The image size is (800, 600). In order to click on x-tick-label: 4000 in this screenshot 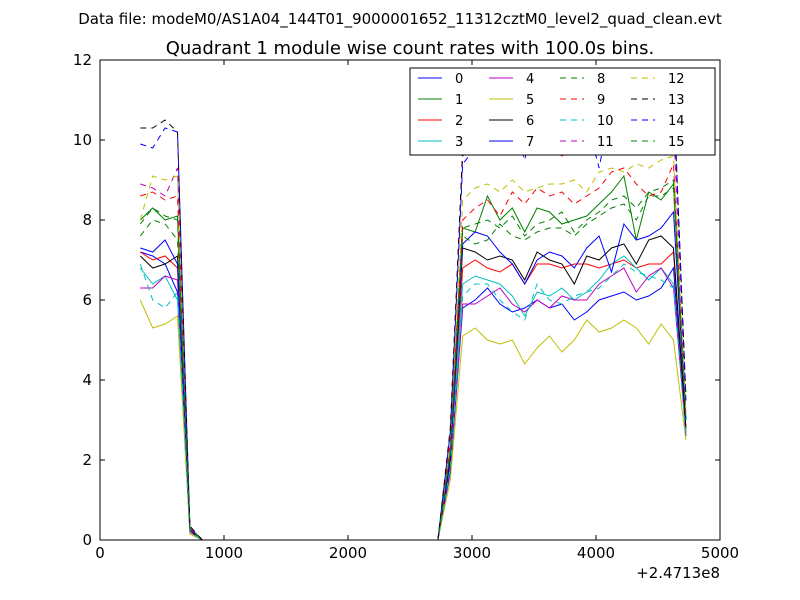, I will do `click(596, 553)`.